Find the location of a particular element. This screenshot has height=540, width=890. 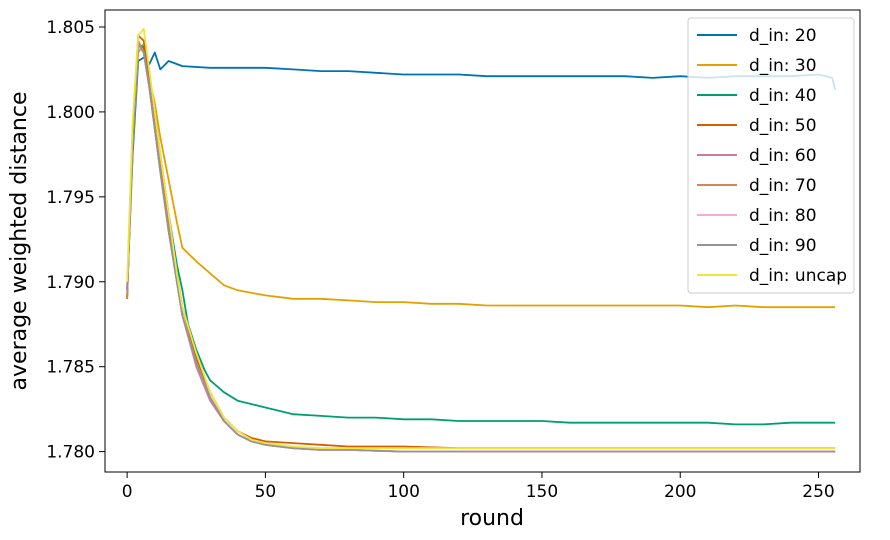

y-axis-label: average weighted distance is located at coordinates (19, 241).